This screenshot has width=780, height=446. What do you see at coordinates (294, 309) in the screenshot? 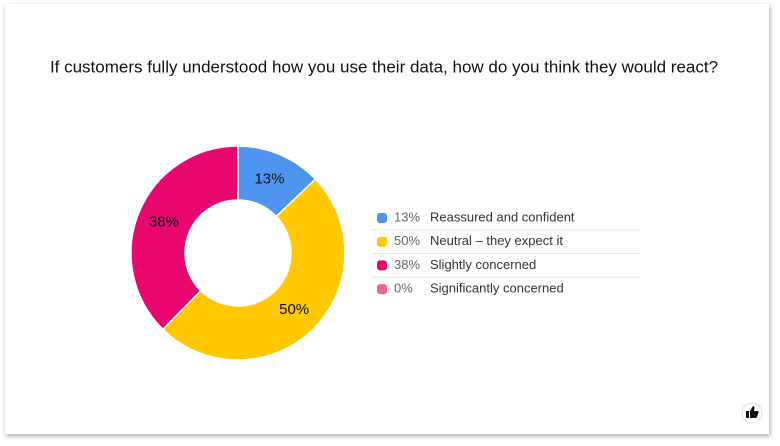
I see `slice-label: 50%` at bounding box center [294, 309].